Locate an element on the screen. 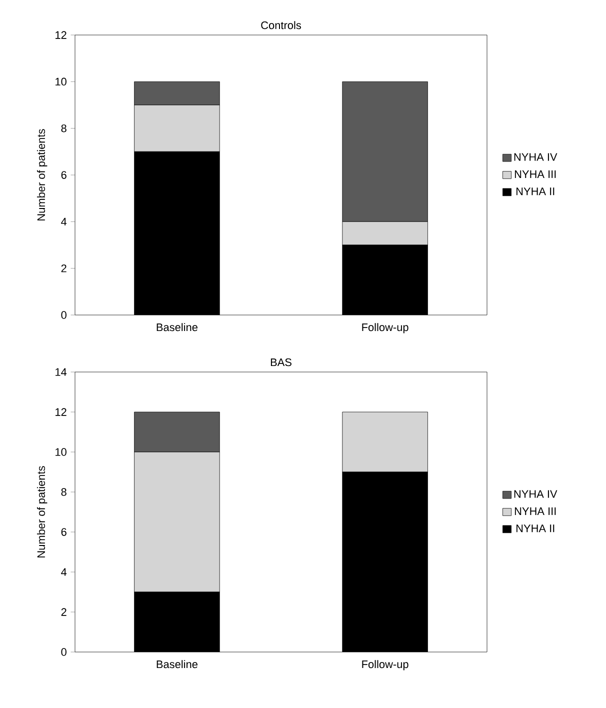 The width and height of the screenshot is (606, 708). chart-title: Controls is located at coordinates (281, 25).